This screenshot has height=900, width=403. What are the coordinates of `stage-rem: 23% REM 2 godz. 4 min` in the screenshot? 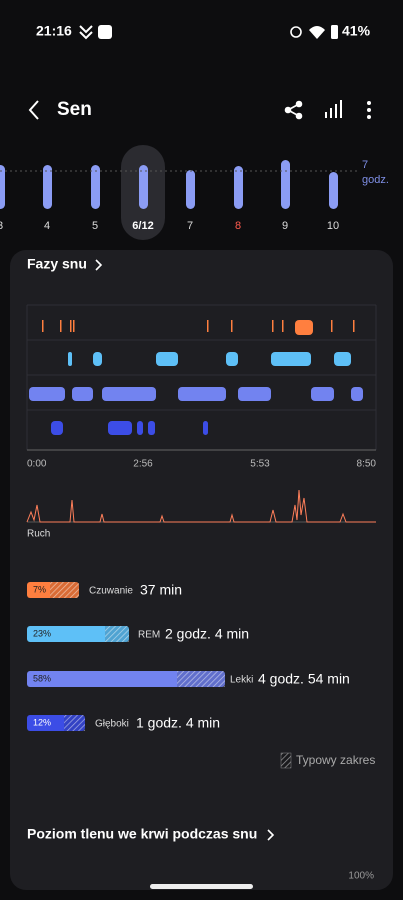 It's located at (138, 634).